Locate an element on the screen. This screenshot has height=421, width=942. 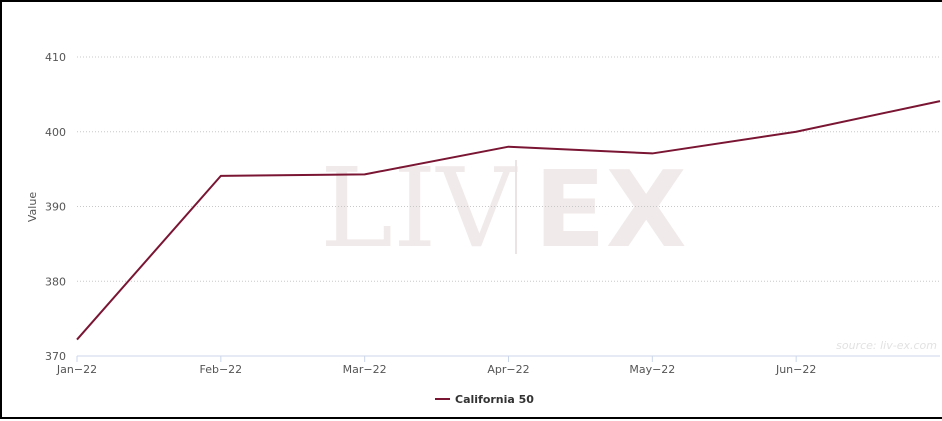
y-axis-title: Value is located at coordinates (32, 207).